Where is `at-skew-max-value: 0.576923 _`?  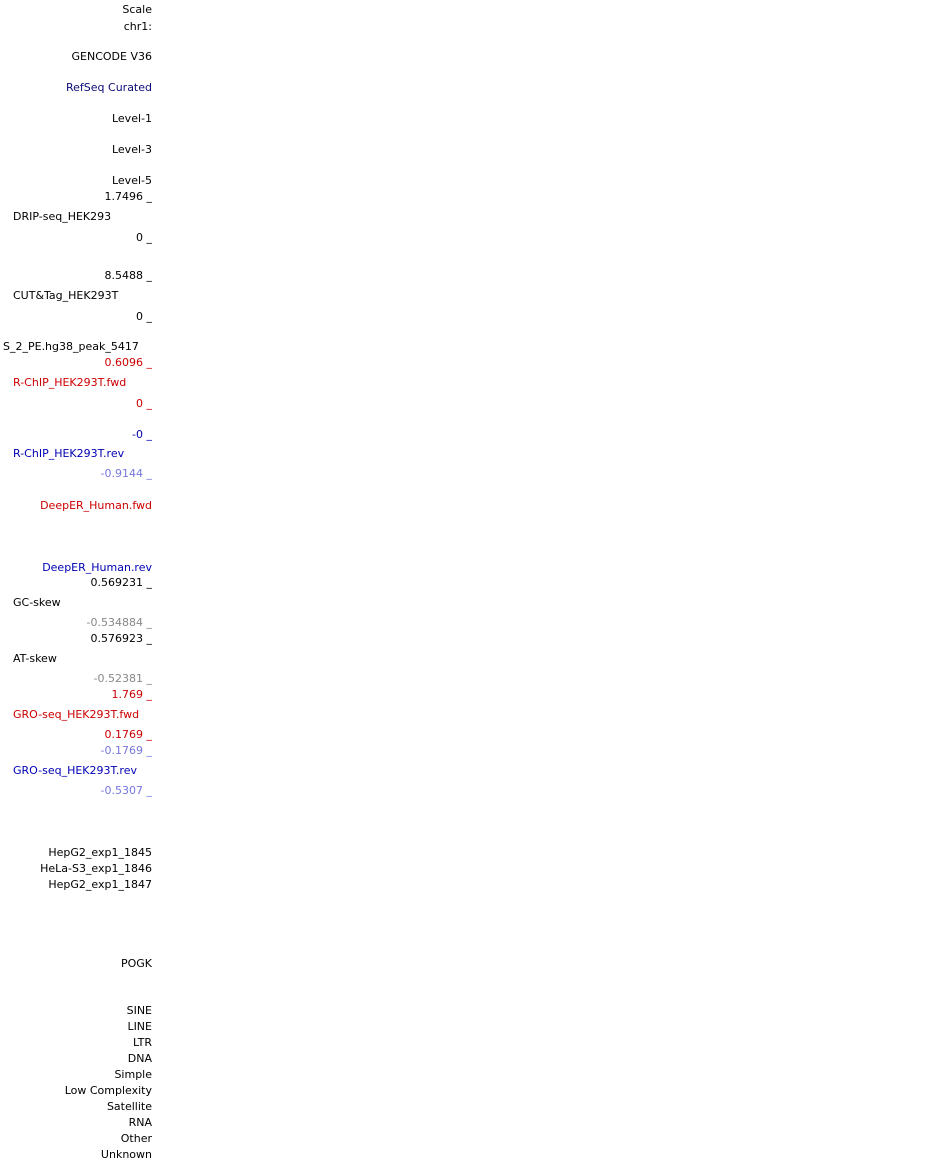
at-skew-max-value: 0.576923 _ is located at coordinates (121, 638).